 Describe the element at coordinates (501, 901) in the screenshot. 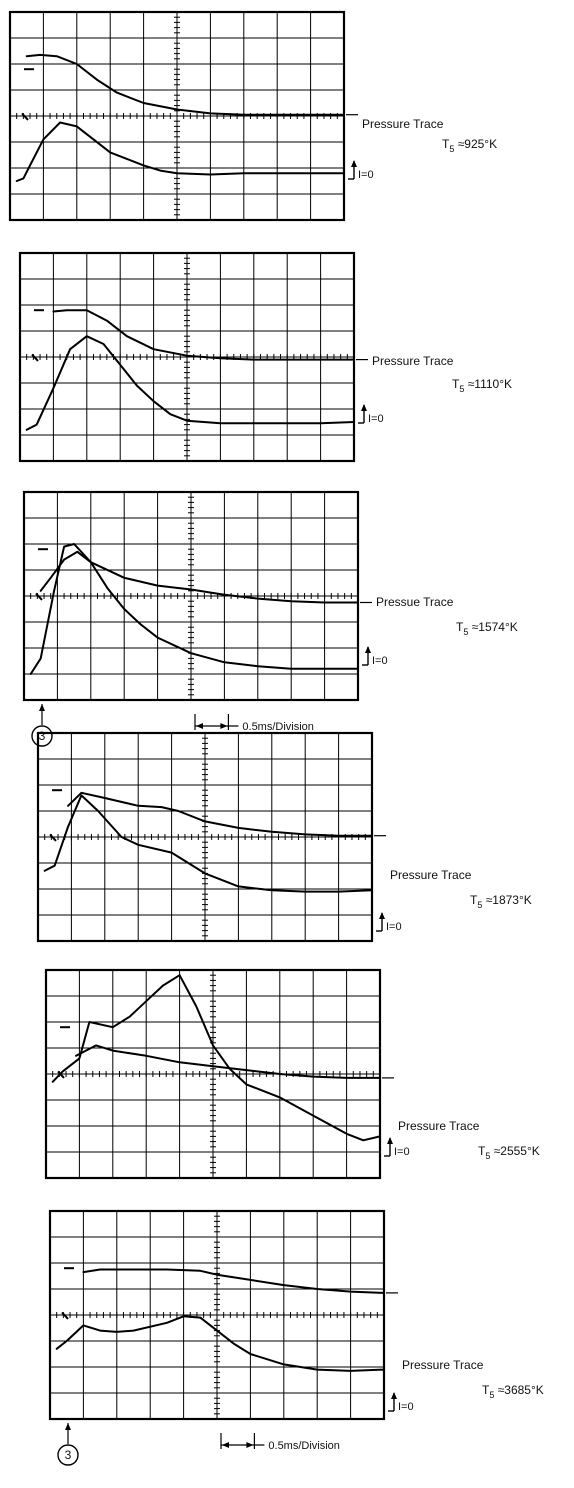

I see `temperature-label: T5 ≈1873°K` at that location.